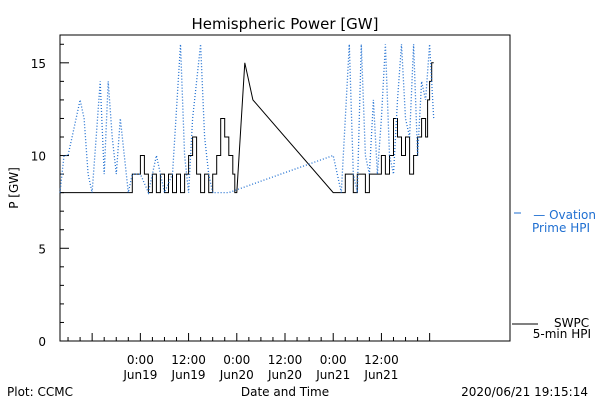  I want to click on y-tick-label: 5, so click(42, 249).